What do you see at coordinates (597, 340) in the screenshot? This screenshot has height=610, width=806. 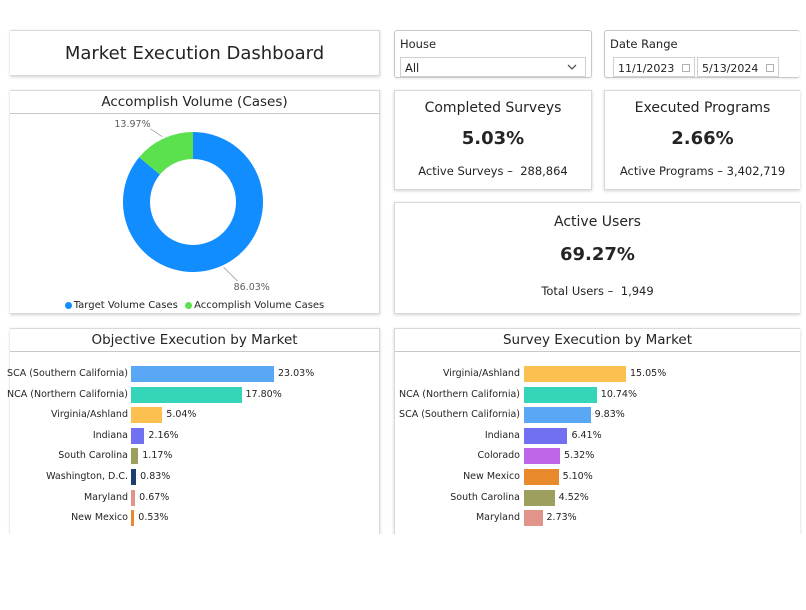 I see `survey-chart-title: Survey Execution by Market` at bounding box center [597, 340].